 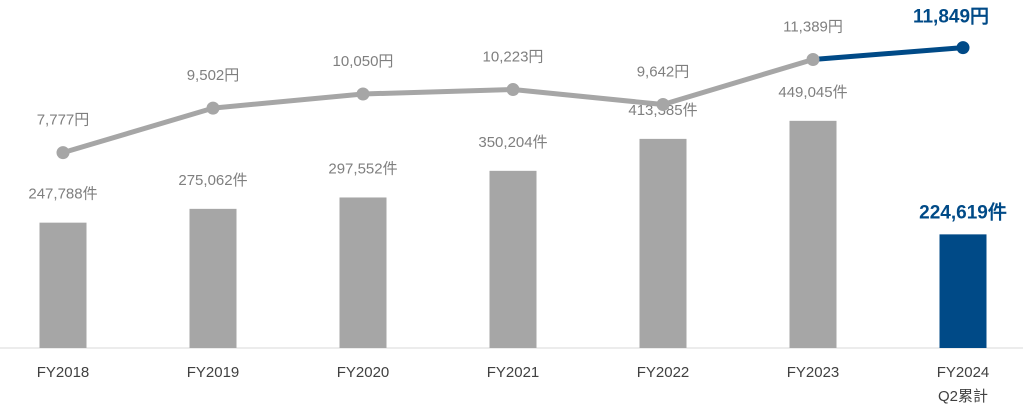 I want to click on x-tick-label: FY2024 Q2累計, so click(x=963, y=384).